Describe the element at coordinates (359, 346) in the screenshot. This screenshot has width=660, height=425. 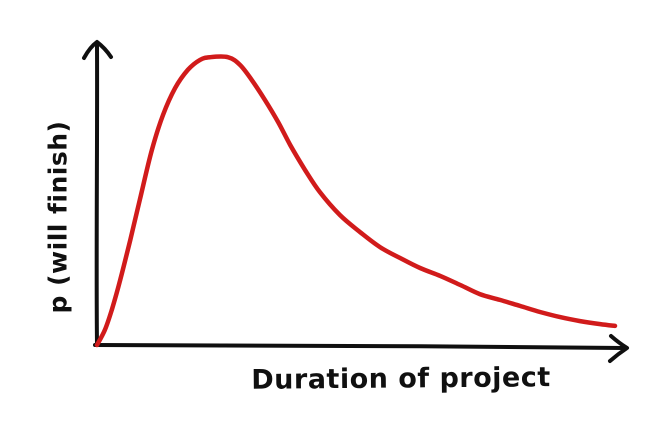
I see `x-axis-line` at that location.